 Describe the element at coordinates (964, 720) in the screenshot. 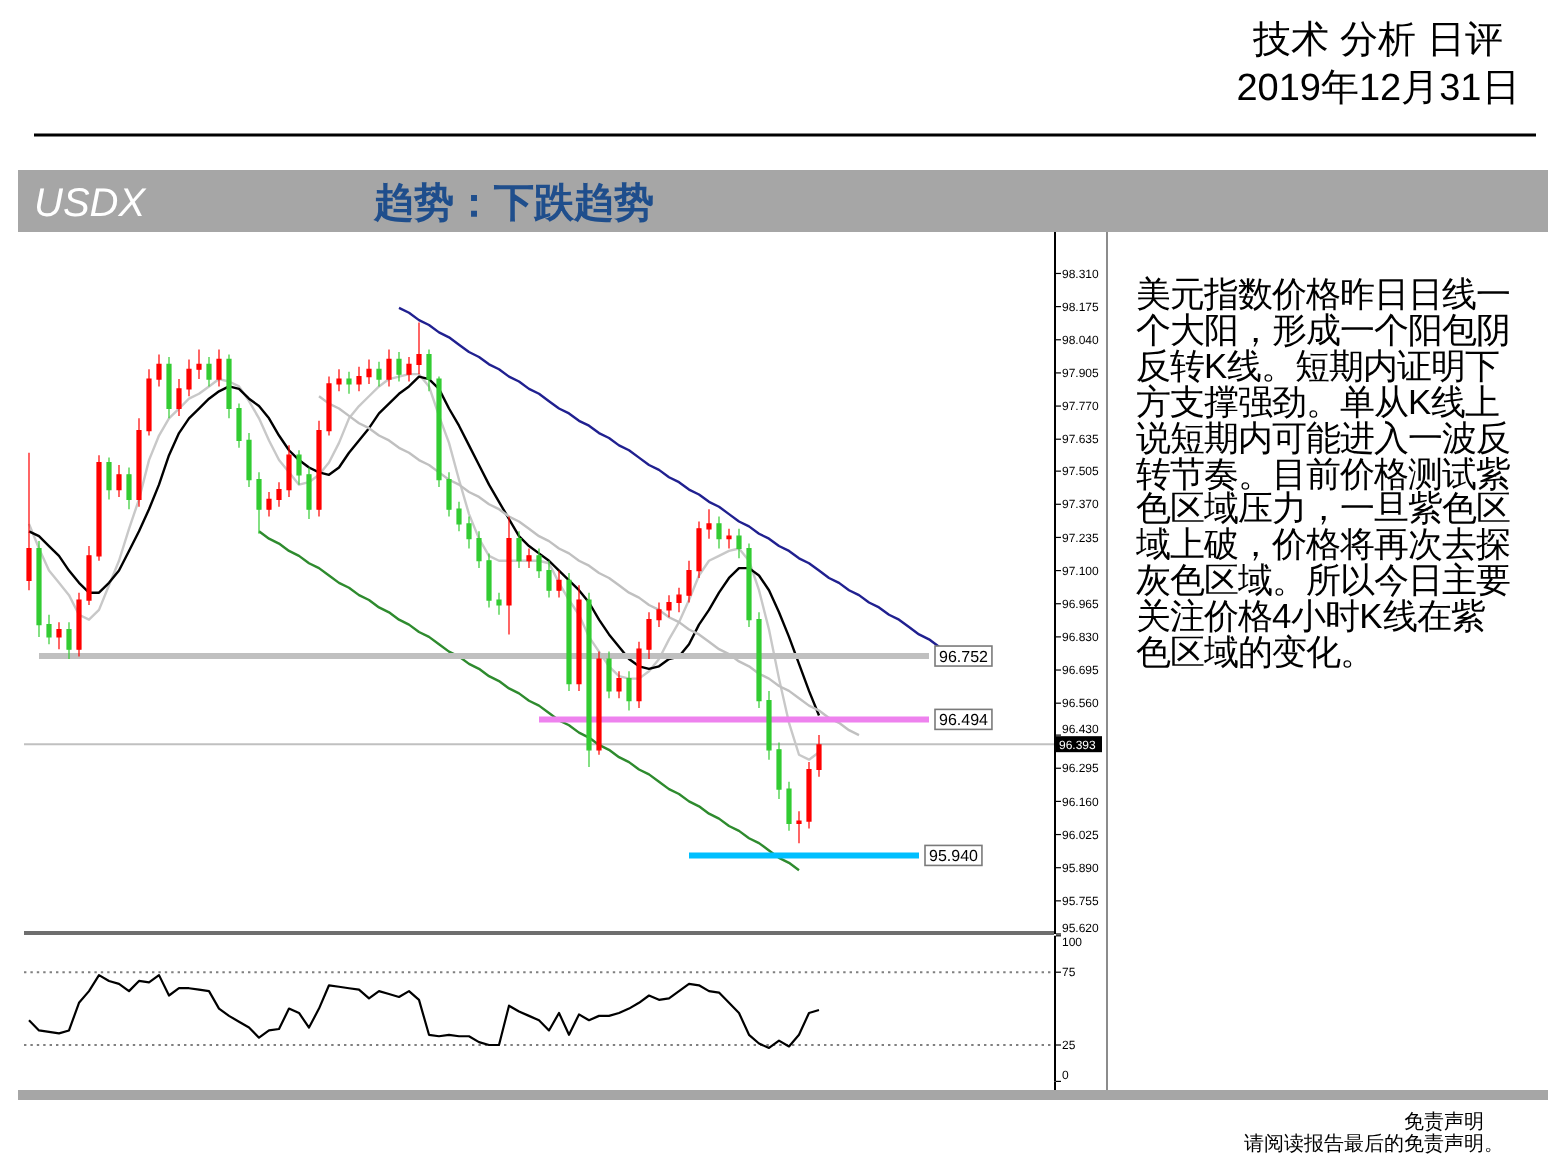

I see `data-label: 96.494` at that location.